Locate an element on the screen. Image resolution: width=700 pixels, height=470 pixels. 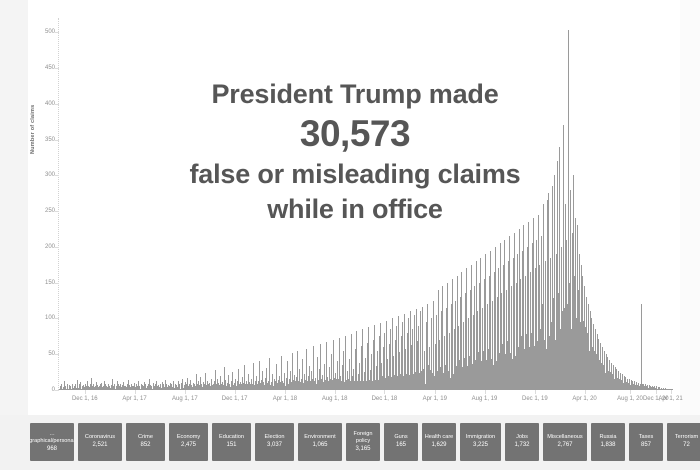
category-tile: …graphical/personal 968 is located at coordinates (52, 442).